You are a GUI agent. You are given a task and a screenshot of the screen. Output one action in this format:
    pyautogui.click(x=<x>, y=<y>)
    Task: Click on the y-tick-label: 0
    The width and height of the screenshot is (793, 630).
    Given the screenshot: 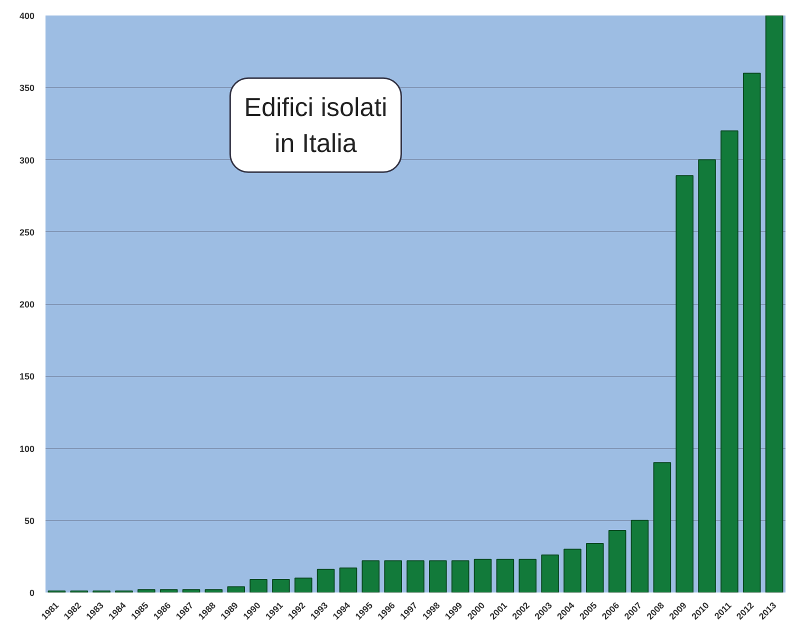 What is the action you would take?
    pyautogui.click(x=32, y=593)
    